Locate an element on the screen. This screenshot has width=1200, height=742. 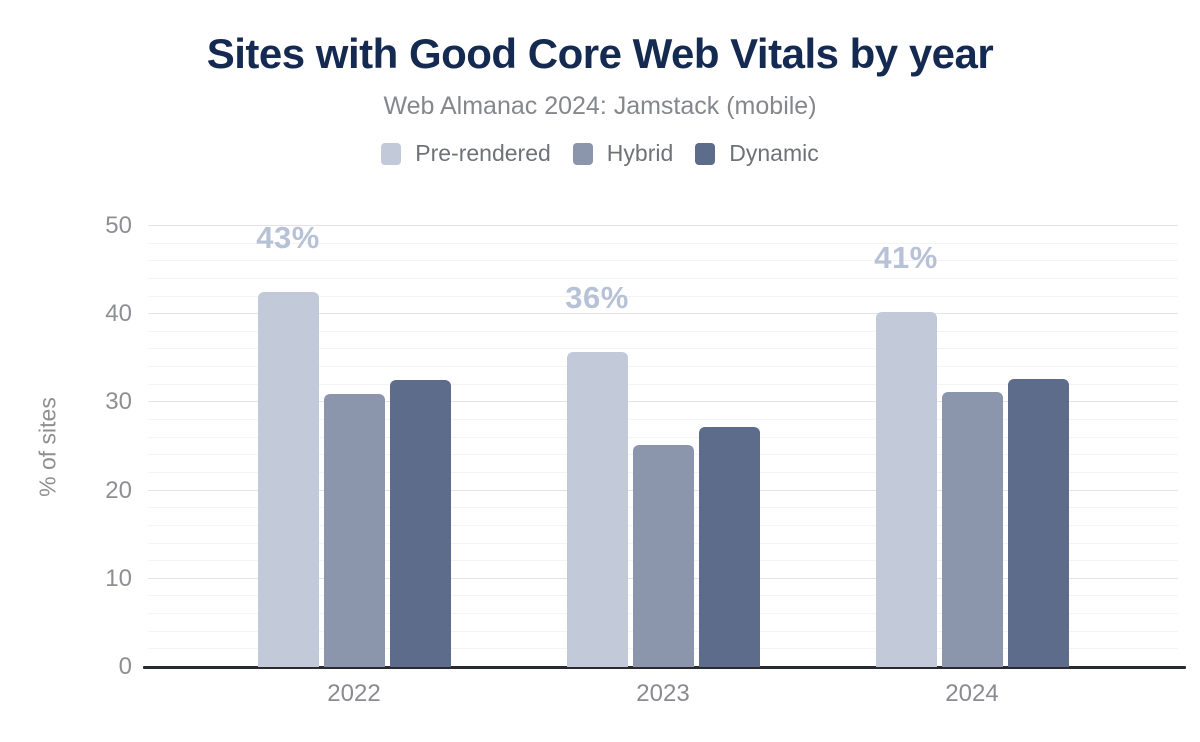
legend-item-pre-rendered: Pre-rendered is located at coordinates (466, 153).